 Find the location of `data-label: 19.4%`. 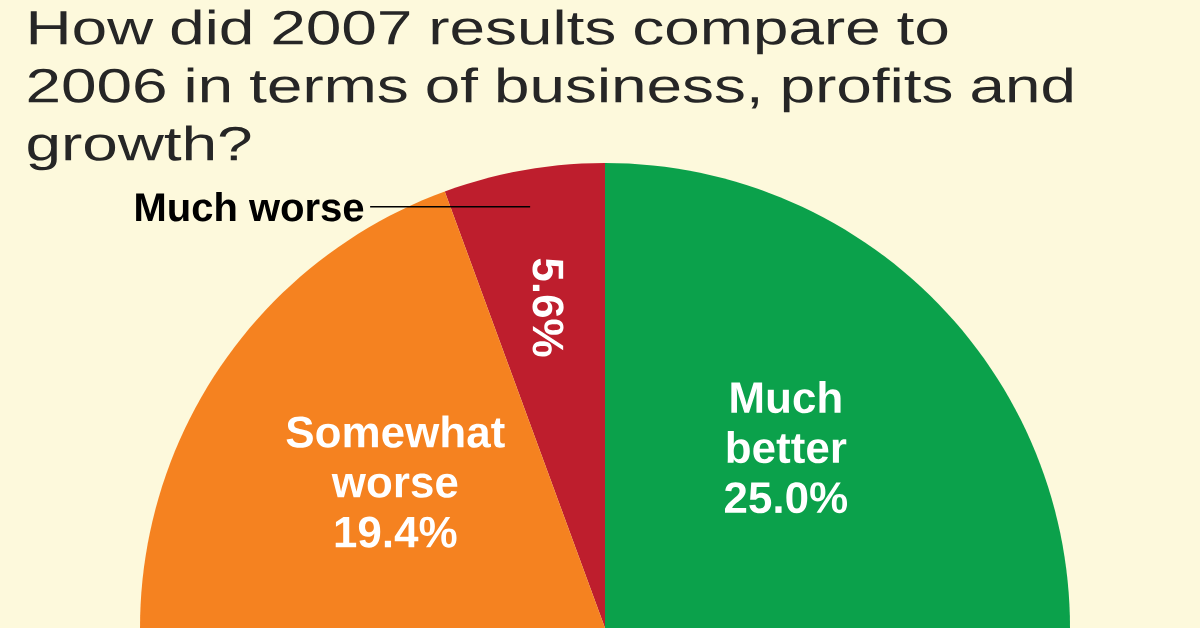

data-label: 19.4% is located at coordinates (396, 532).